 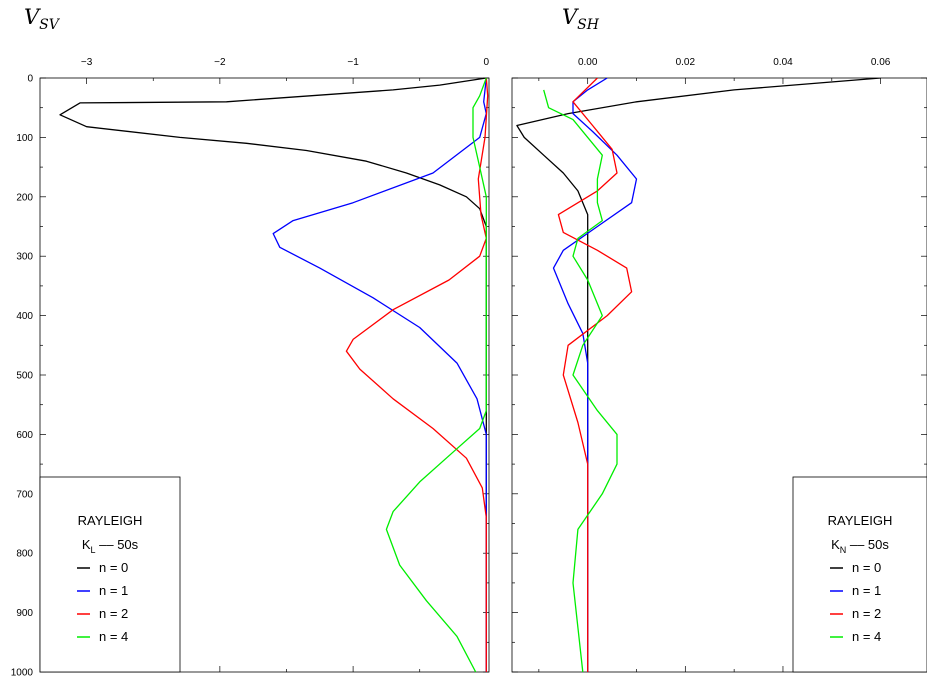 What do you see at coordinates (24, 435) in the screenshot?
I see `vsv-ytick-label: 600` at bounding box center [24, 435].